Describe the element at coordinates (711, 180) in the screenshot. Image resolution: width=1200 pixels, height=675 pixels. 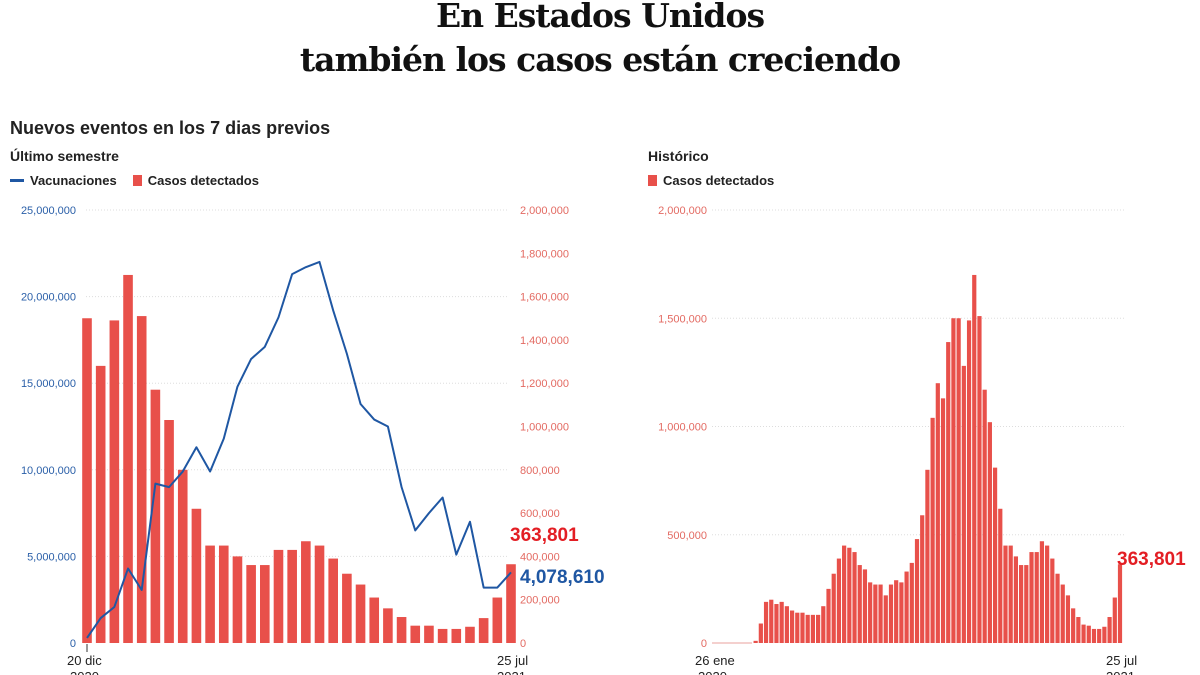
I see `right-legend: Casos detectados` at that location.